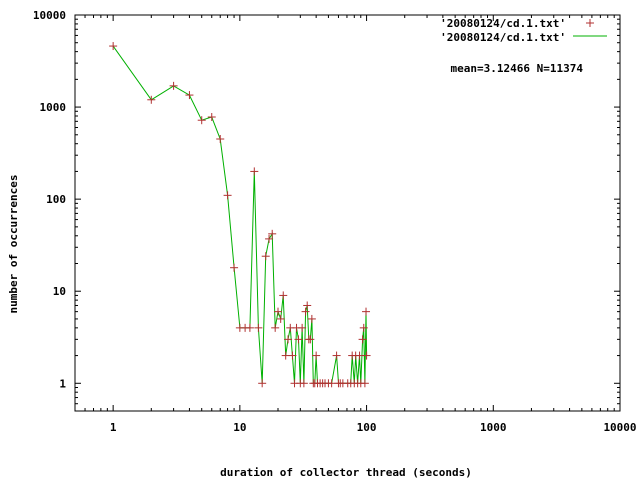 Image resolution: width=640 pixels, height=480 pixels. What do you see at coordinates (346, 472) in the screenshot?
I see `x-axis-label: duration of collector thread (seconds)` at bounding box center [346, 472].